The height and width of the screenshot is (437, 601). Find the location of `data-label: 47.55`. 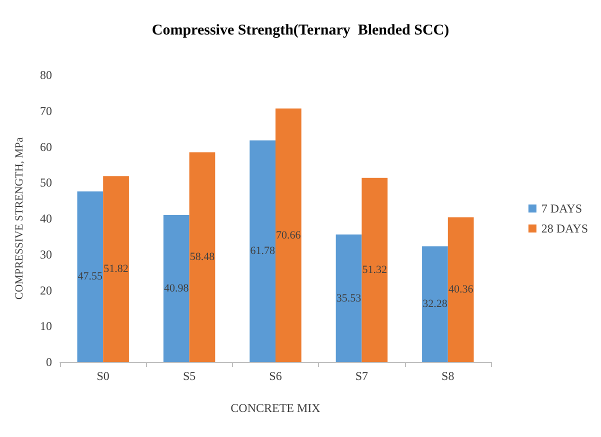

data-label: 47.55 is located at coordinates (91, 276).